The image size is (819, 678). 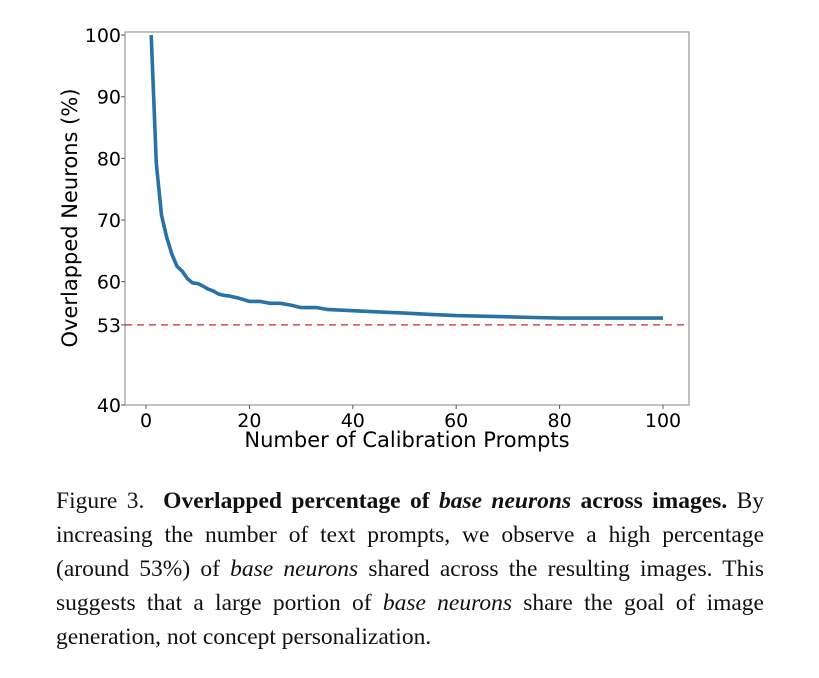 What do you see at coordinates (70, 217) in the screenshot?
I see `y-axis-label: Overlapped Neurons (%)` at bounding box center [70, 217].